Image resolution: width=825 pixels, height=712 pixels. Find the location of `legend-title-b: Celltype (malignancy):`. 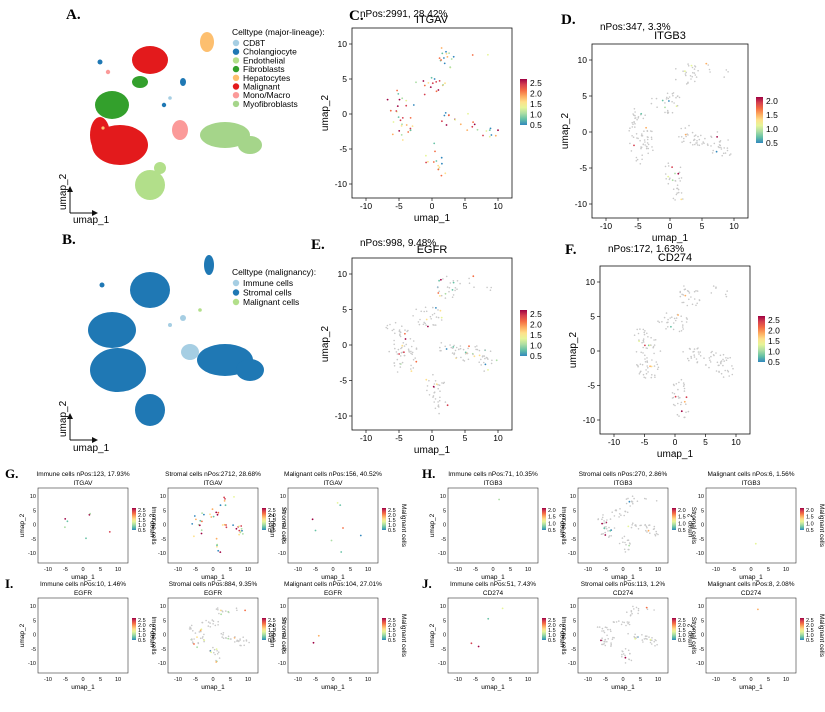

legend-title-b: Celltype (malignancy): is located at coordinates (274, 272).